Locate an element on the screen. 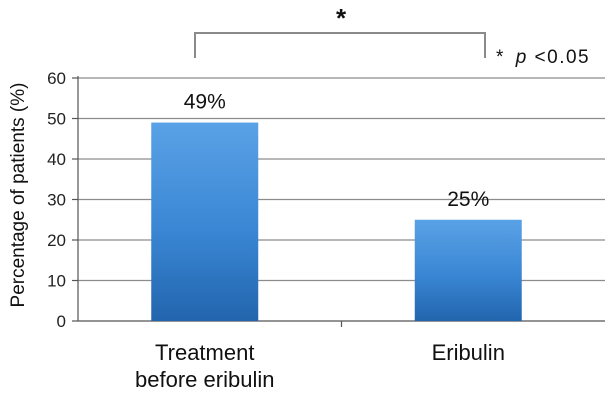 Image resolution: width=611 pixels, height=395 pixels. category-label: Eribulin is located at coordinates (468, 352).